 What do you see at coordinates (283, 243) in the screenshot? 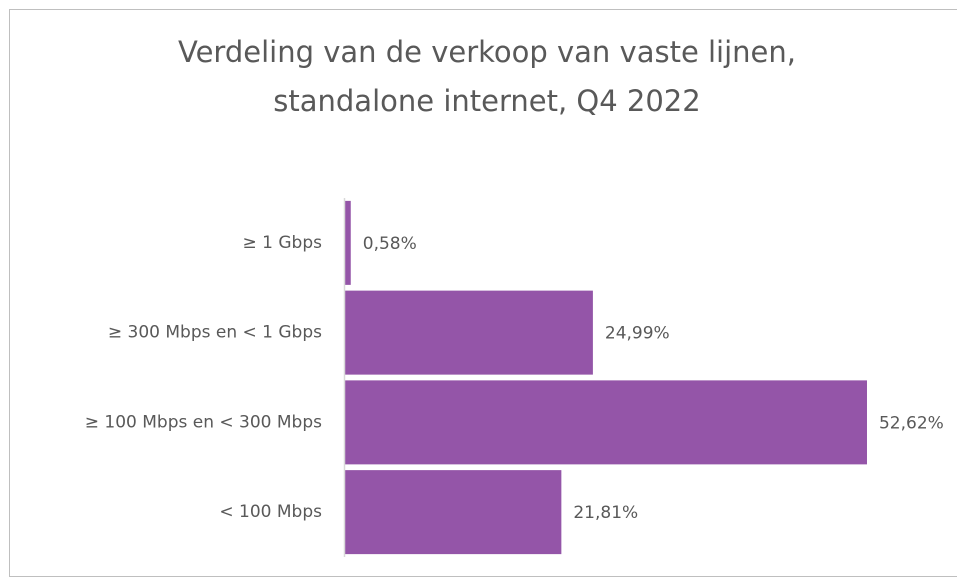
I see `y-tick-label: ≥ 1 Gbps` at bounding box center [283, 243].